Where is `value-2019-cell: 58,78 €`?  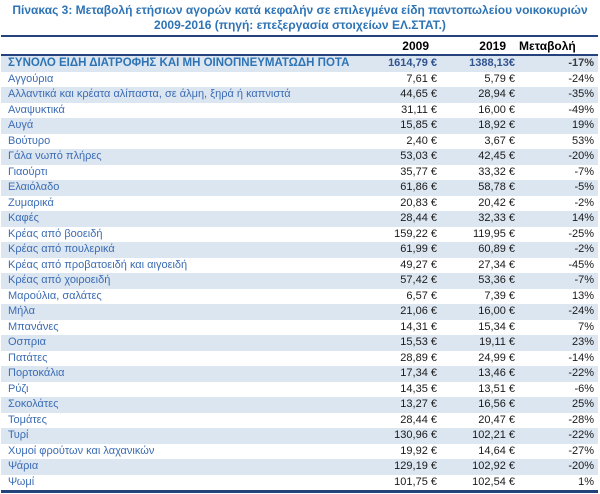
value-2019-cell: 58,78 € is located at coordinates (496, 187).